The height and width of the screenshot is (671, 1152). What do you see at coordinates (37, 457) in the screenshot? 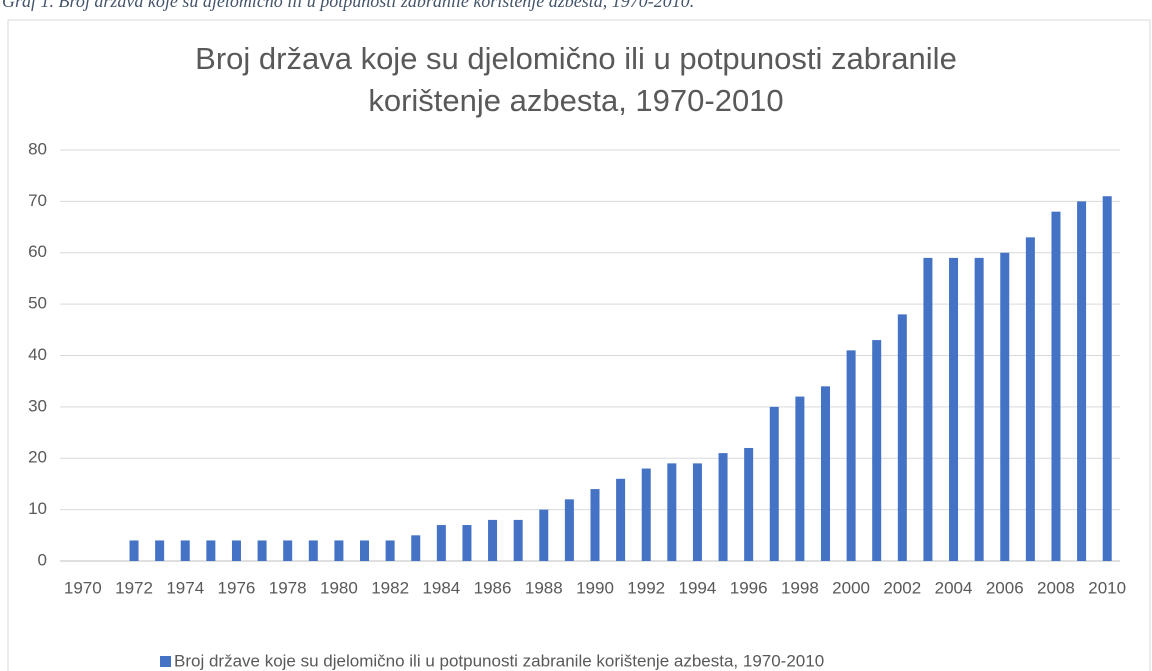
I see `y-tick-label: 20` at bounding box center [37, 457].